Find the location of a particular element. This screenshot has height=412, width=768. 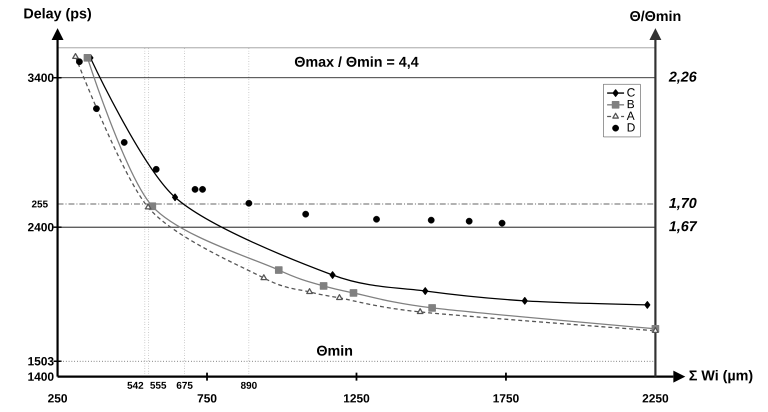

annotation: Θmin is located at coordinates (334, 350).